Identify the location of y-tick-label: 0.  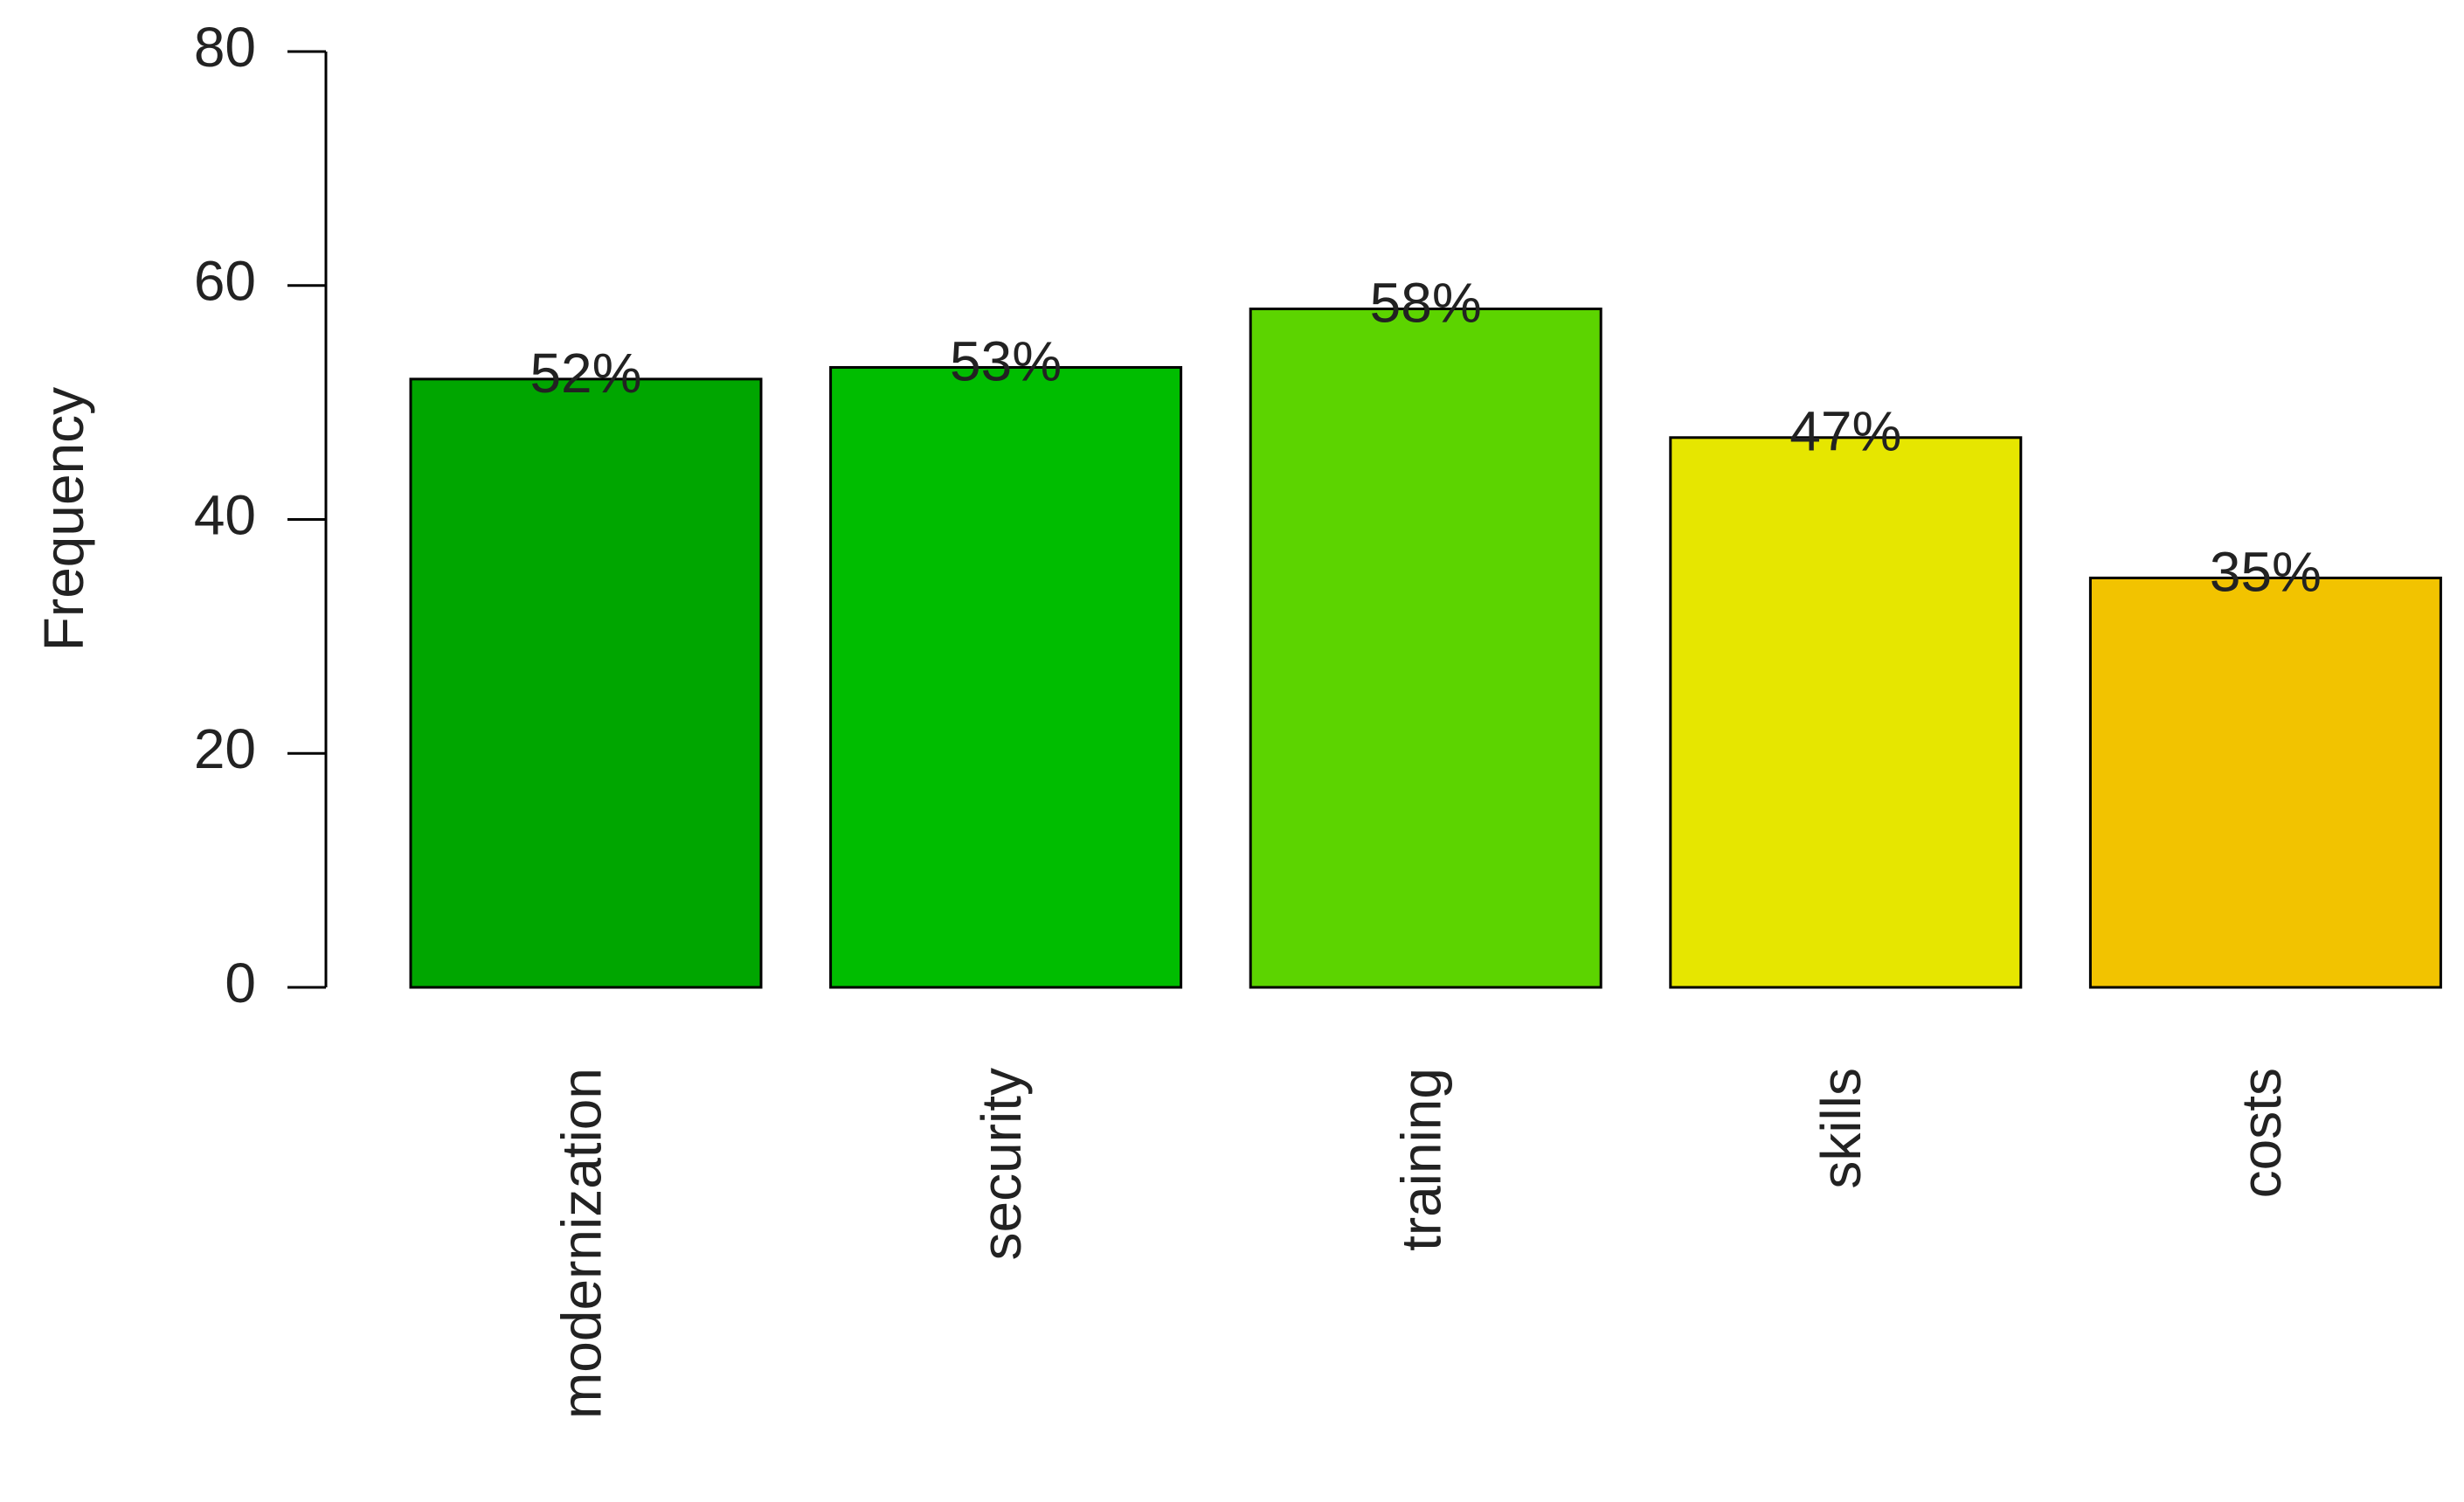
(240, 983).